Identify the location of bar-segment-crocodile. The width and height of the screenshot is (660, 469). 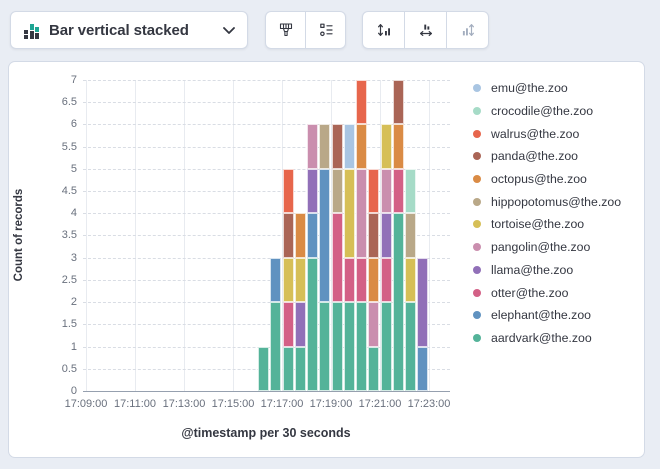
(411, 191).